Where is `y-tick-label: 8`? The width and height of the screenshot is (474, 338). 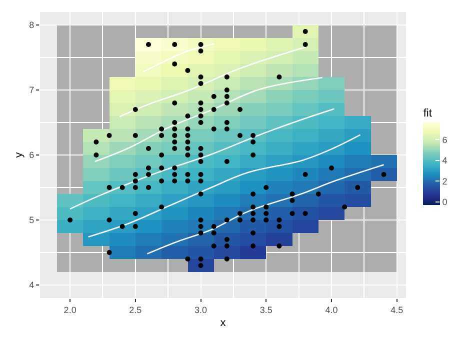
y-tick-label: 8 is located at coordinates (31, 25).